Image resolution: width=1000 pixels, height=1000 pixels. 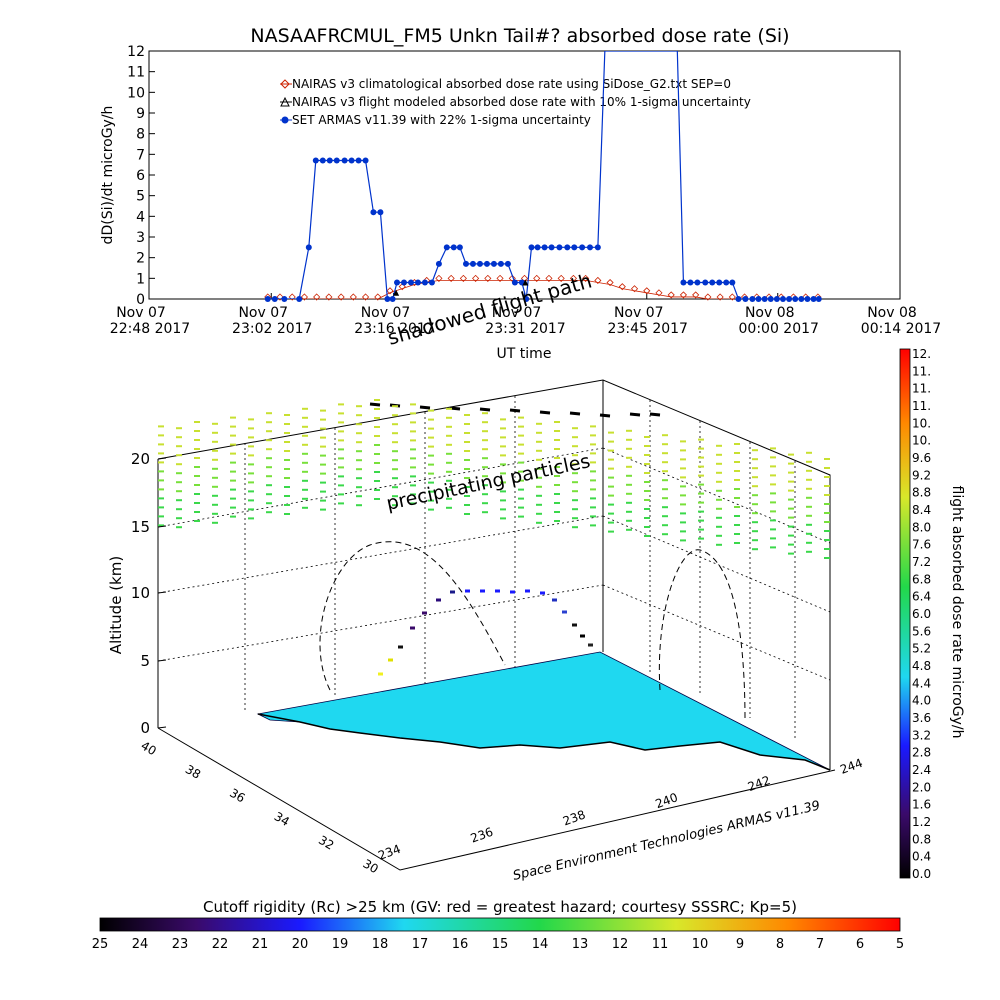 I want to click on colorbar-horizontal-tick-label: 8, so click(x=780, y=944).